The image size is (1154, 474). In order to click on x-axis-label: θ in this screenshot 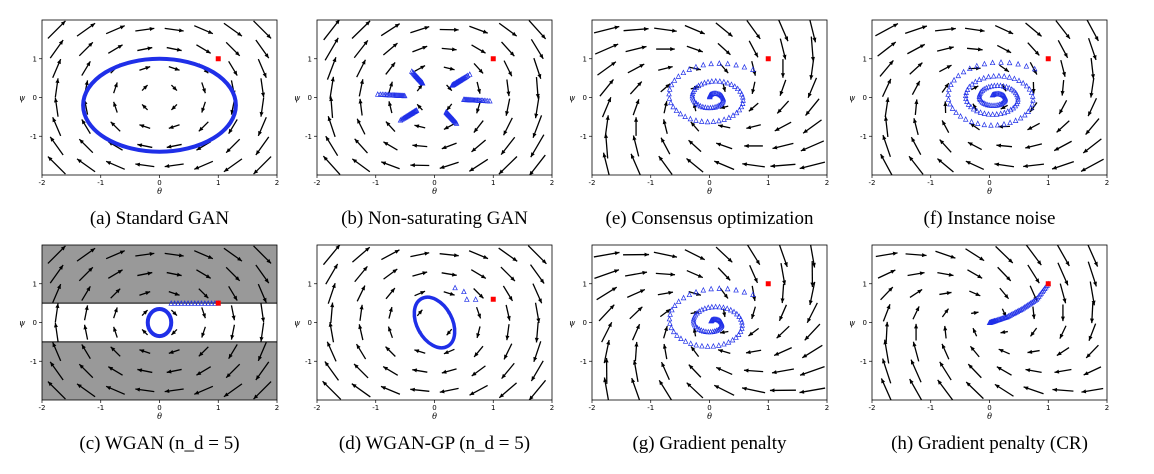, I will do `click(434, 191)`.